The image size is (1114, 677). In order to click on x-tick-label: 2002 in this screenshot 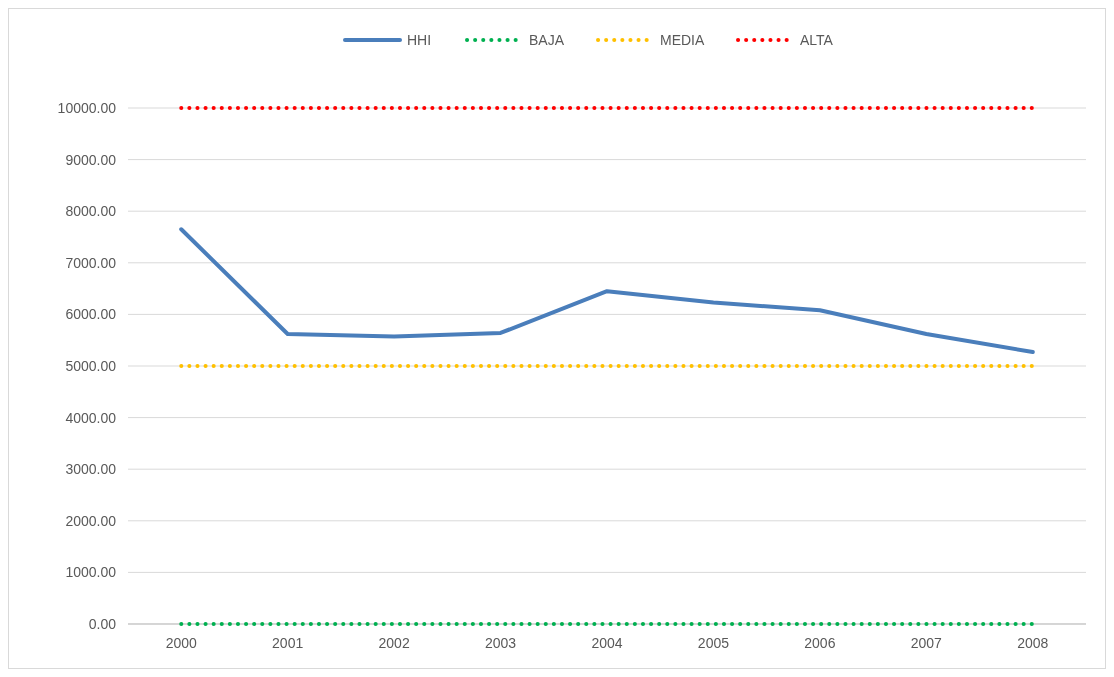, I will do `click(394, 643)`.